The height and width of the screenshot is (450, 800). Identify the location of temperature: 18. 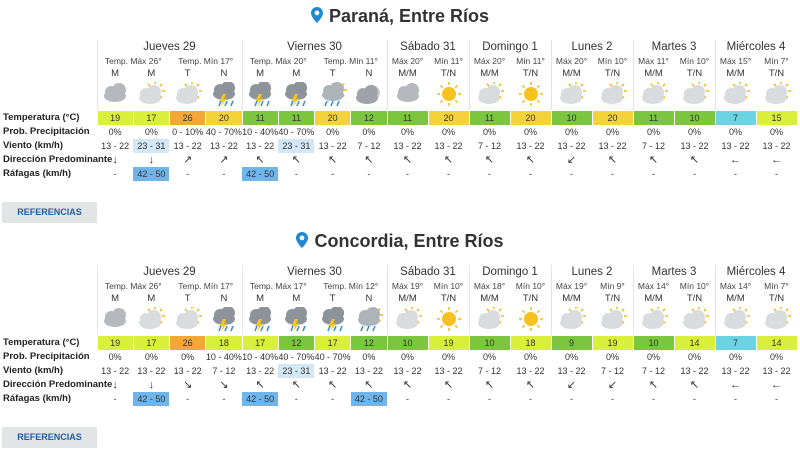
(224, 343).